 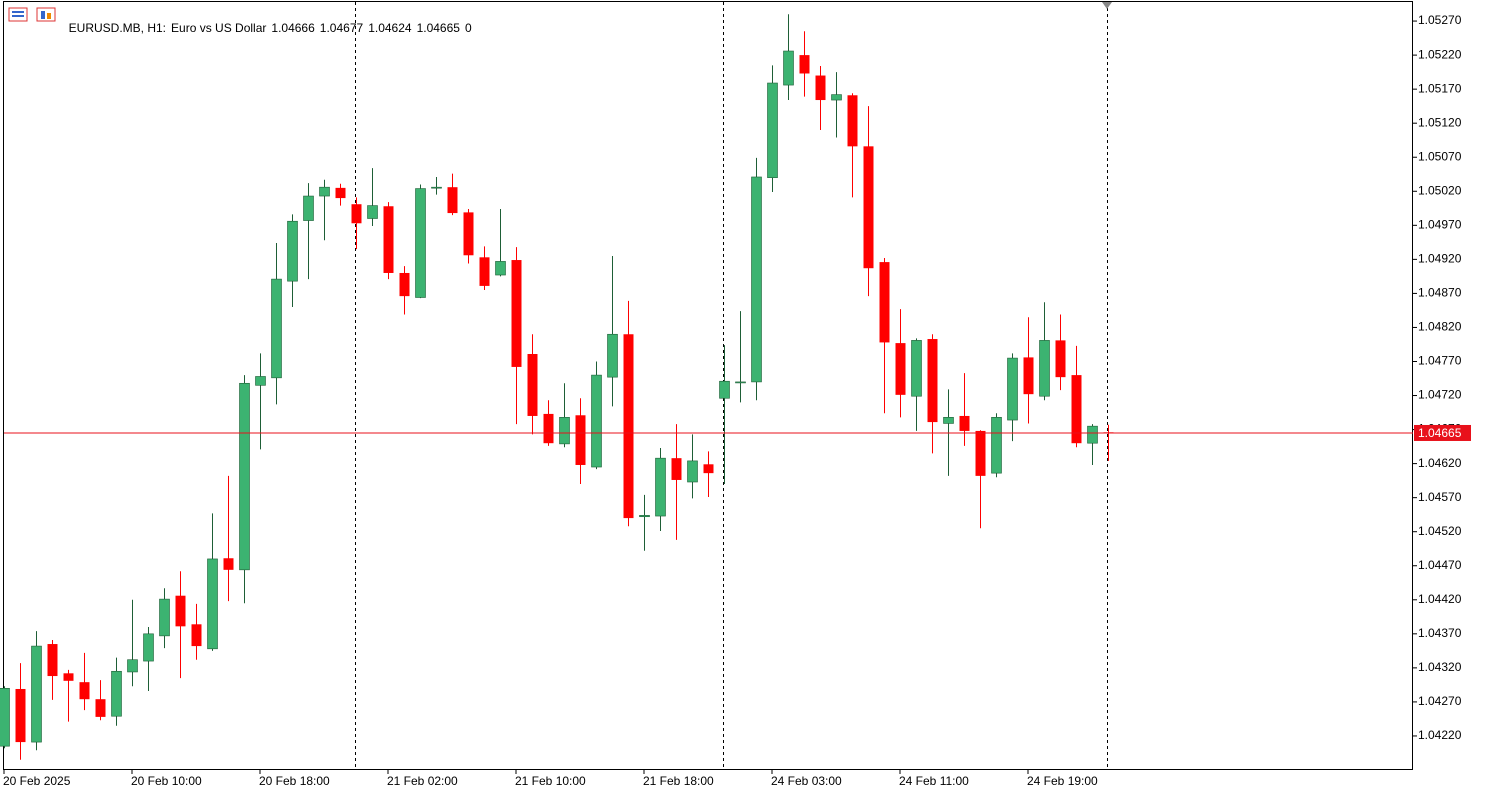 What do you see at coordinates (1440, 20) in the screenshot?
I see `y-tick-label: 1.05270` at bounding box center [1440, 20].